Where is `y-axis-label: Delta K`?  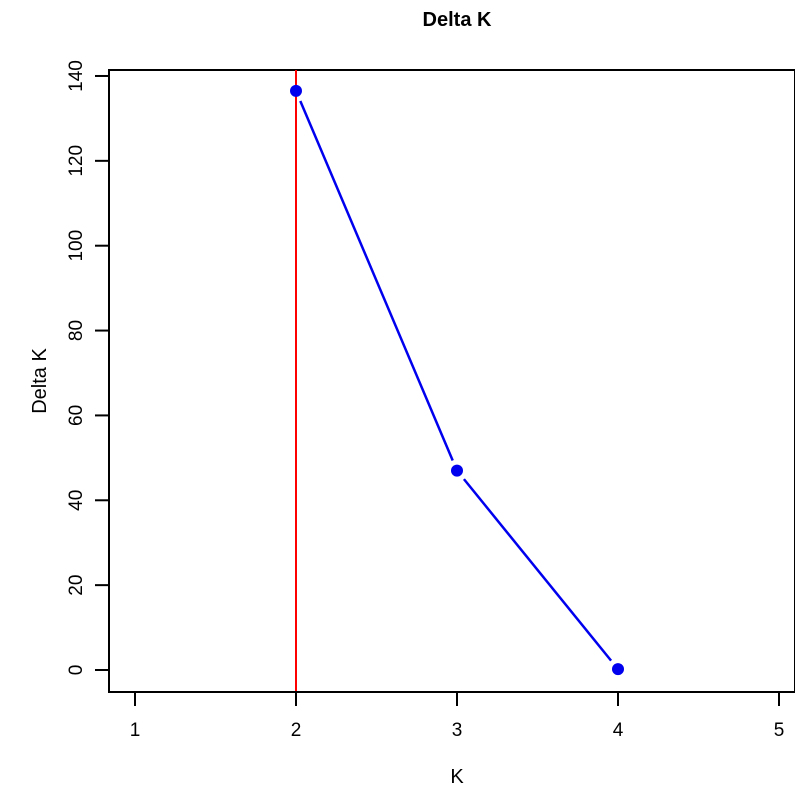
y-axis-label: Delta K is located at coordinates (40, 381).